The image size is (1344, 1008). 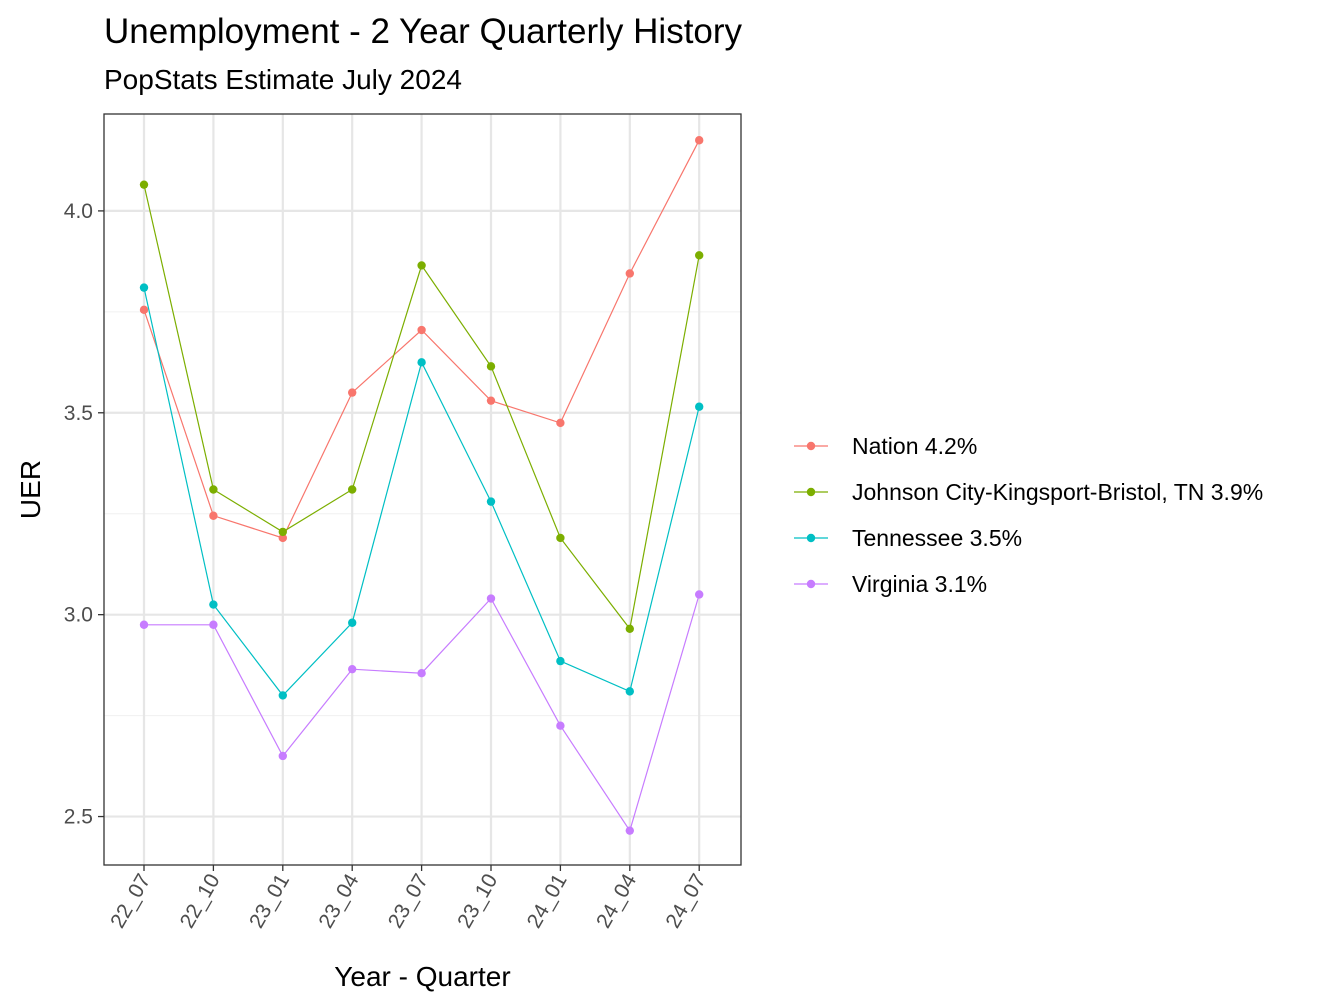 I want to click on x-tick-label: 23_01, so click(x=269, y=901).